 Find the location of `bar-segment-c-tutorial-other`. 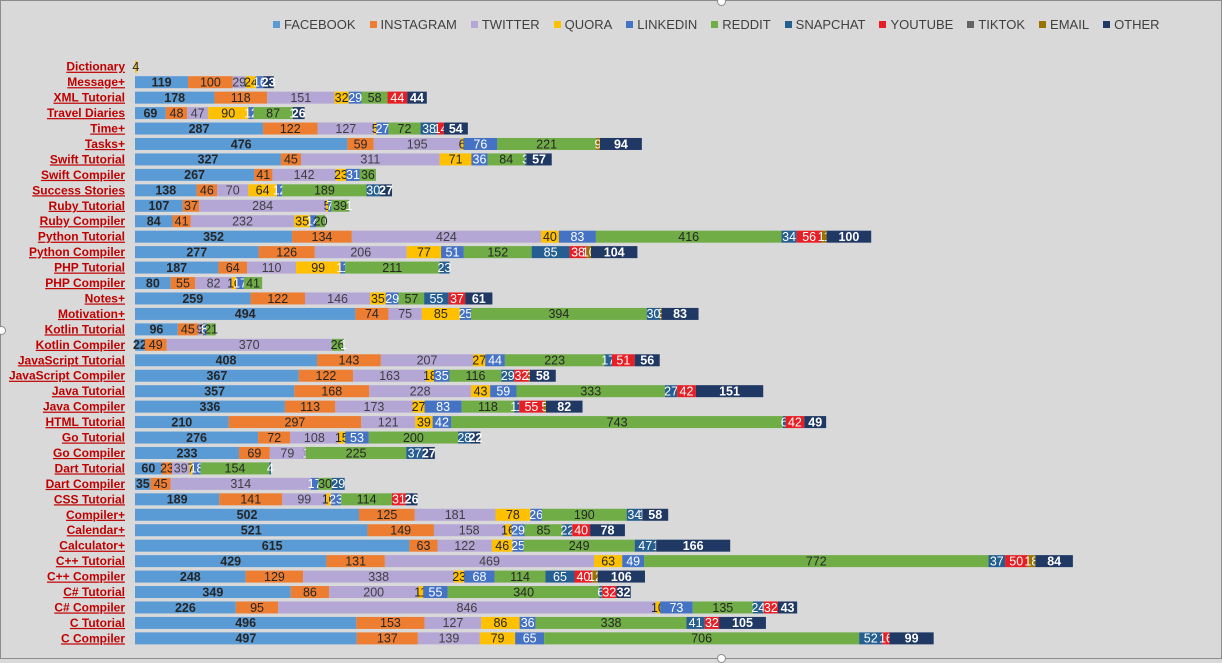

bar-segment-c-tutorial-other is located at coordinates (1053, 561).